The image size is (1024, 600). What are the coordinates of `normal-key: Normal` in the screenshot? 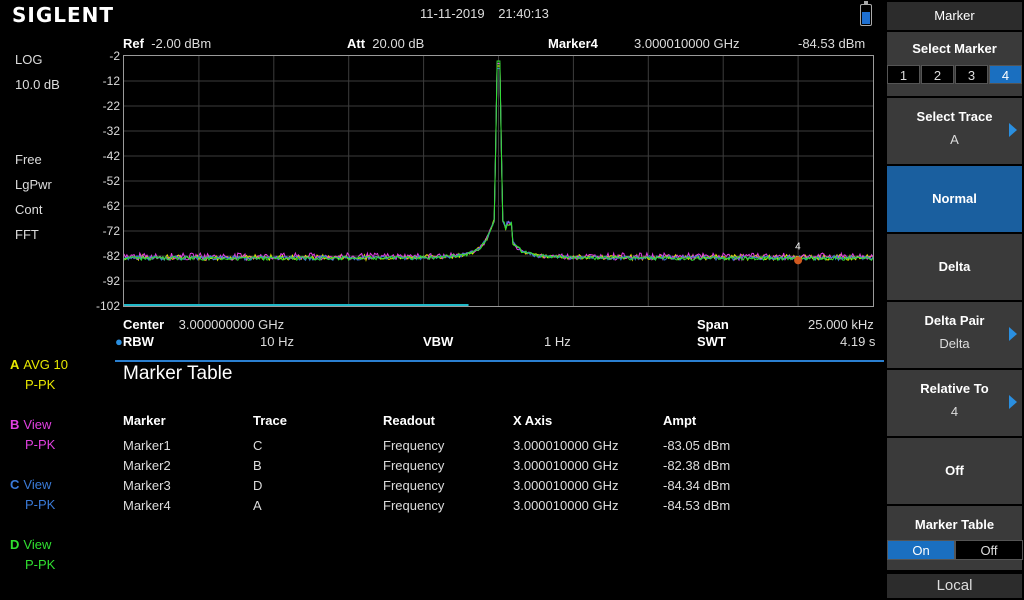 It's located at (954, 199).